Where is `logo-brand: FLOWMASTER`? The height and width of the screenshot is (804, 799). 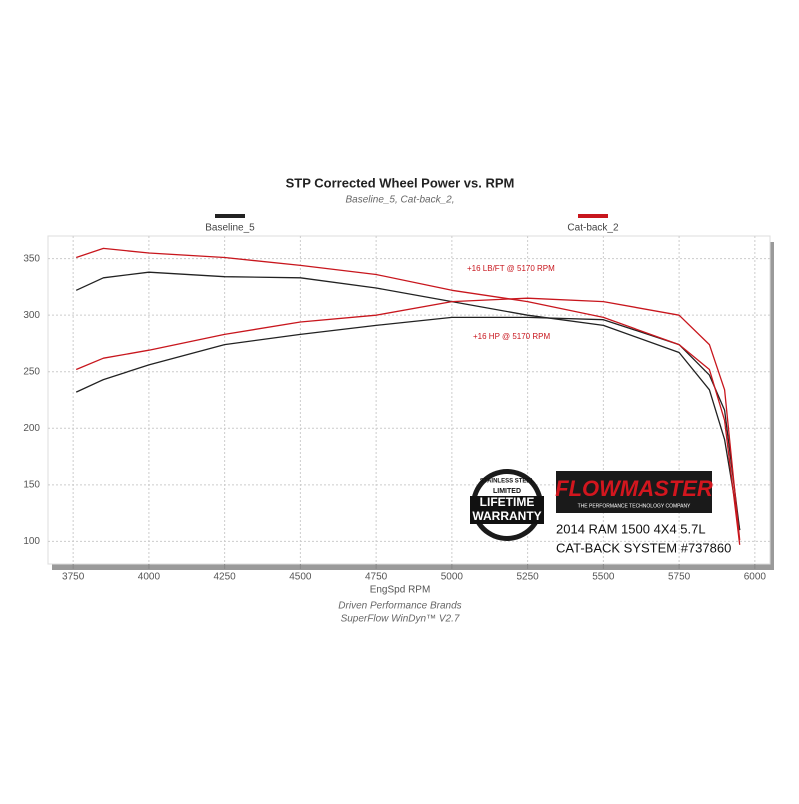
logo-brand: FLOWMASTER is located at coordinates (634, 488).